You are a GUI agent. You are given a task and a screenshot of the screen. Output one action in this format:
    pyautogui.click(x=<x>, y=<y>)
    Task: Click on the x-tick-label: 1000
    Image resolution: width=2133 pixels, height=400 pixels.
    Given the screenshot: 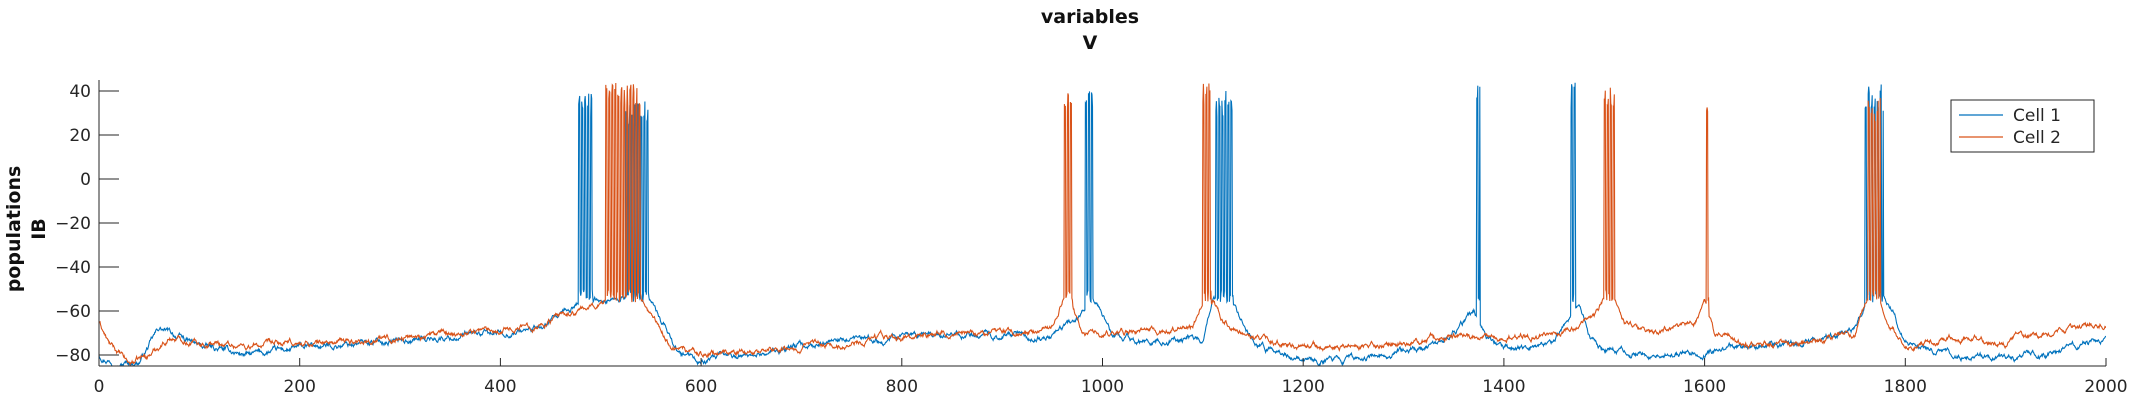 What is the action you would take?
    pyautogui.click(x=1102, y=387)
    